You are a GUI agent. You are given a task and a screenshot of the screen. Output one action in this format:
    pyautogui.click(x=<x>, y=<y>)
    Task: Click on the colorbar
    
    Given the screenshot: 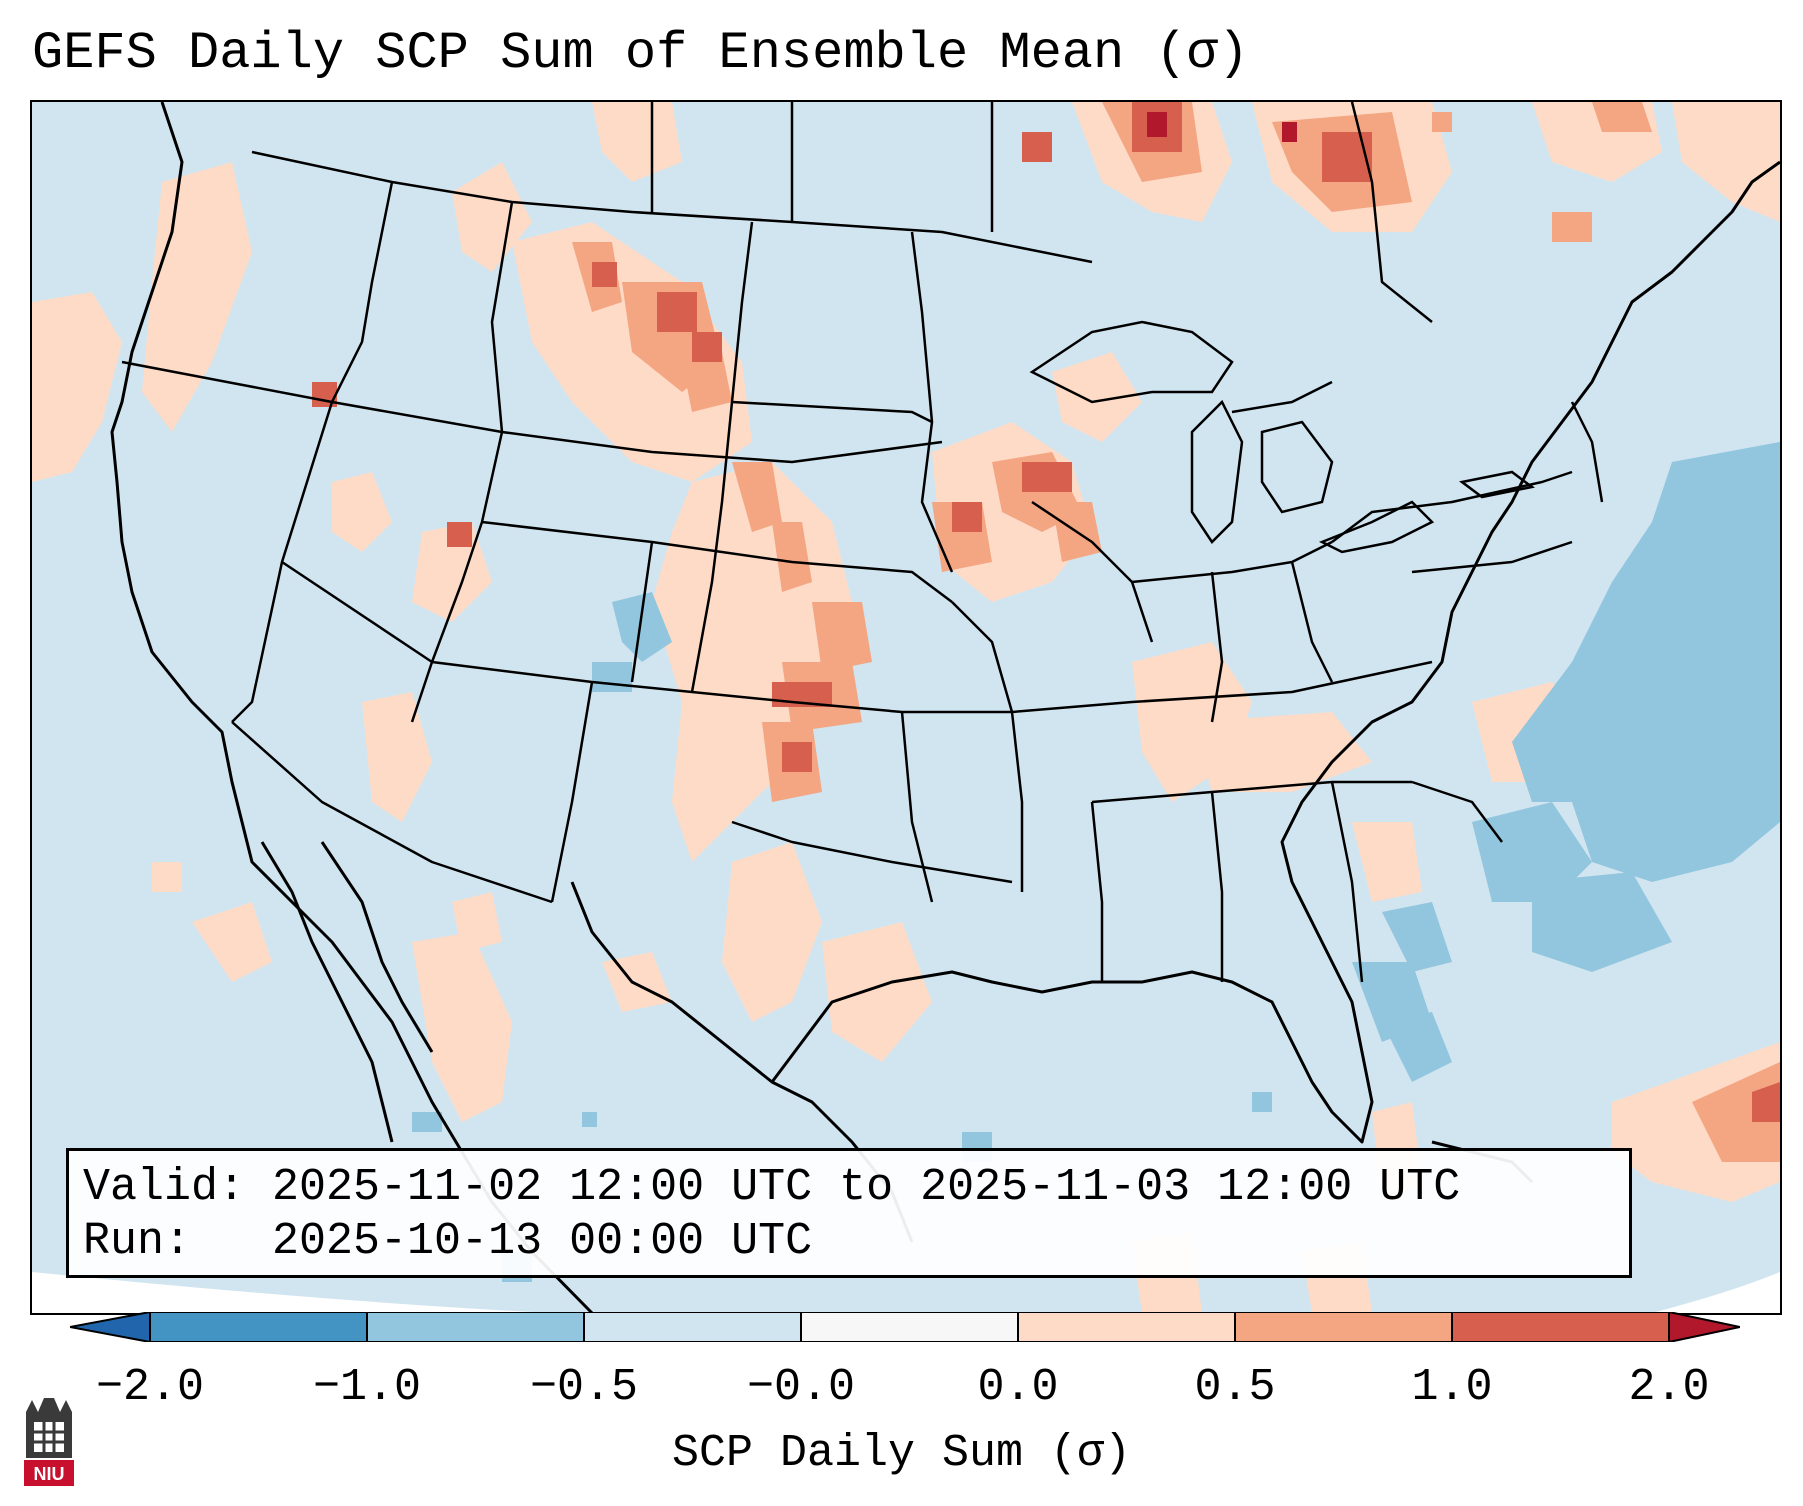 What is the action you would take?
    pyautogui.click(x=905, y=1327)
    